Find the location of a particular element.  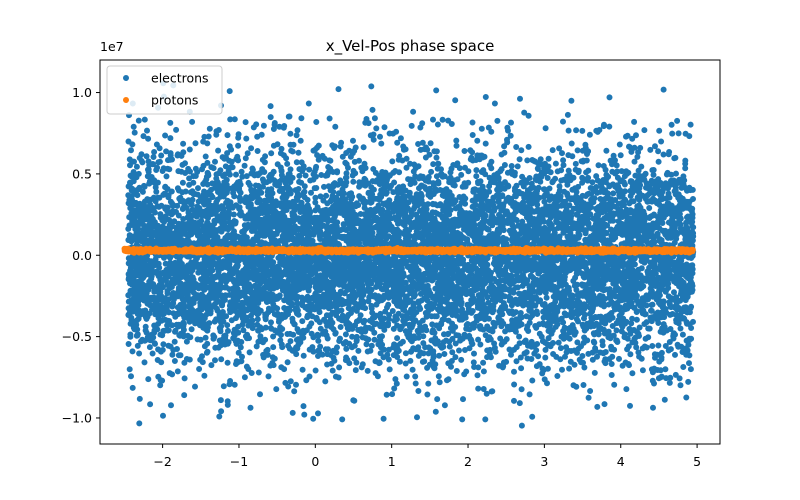

y-tick-label: −0.5 is located at coordinates (77, 336).